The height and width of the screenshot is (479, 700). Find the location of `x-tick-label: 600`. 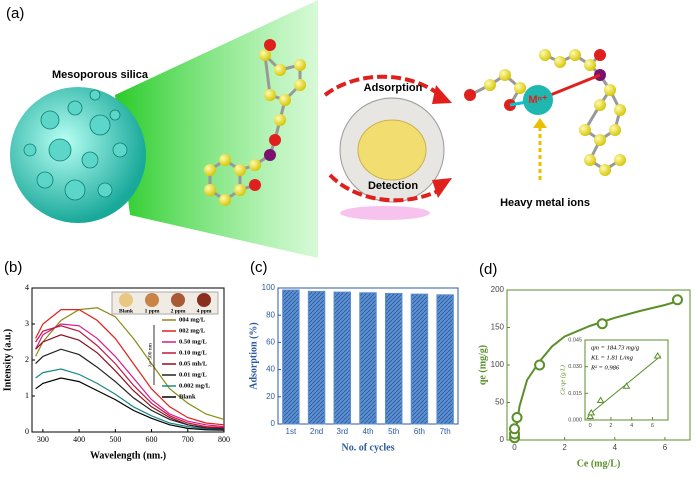

x-tick-label: 600 is located at coordinates (152, 439).